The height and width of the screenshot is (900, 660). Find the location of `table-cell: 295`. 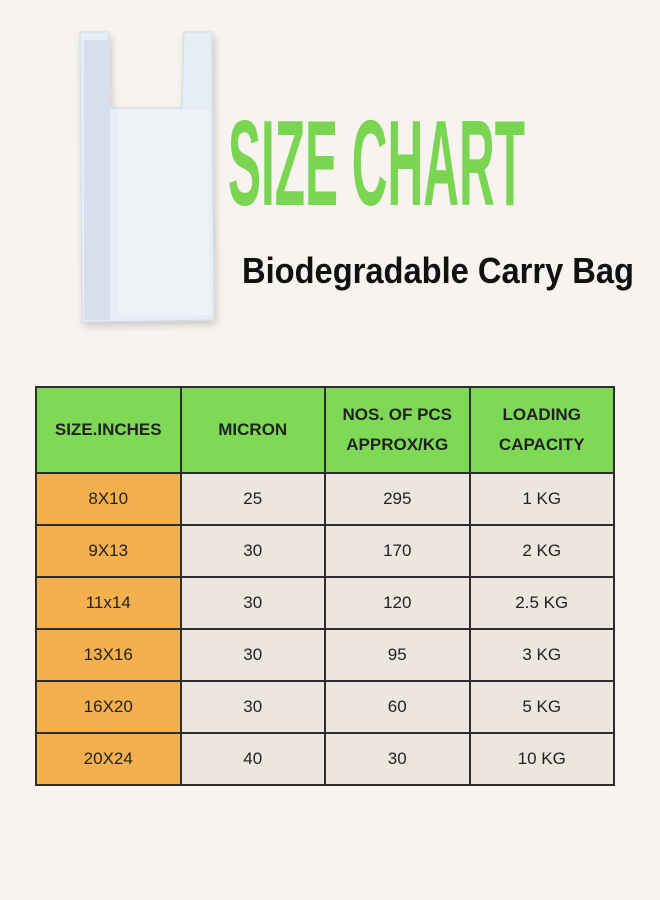

table-cell: 295 is located at coordinates (397, 499).